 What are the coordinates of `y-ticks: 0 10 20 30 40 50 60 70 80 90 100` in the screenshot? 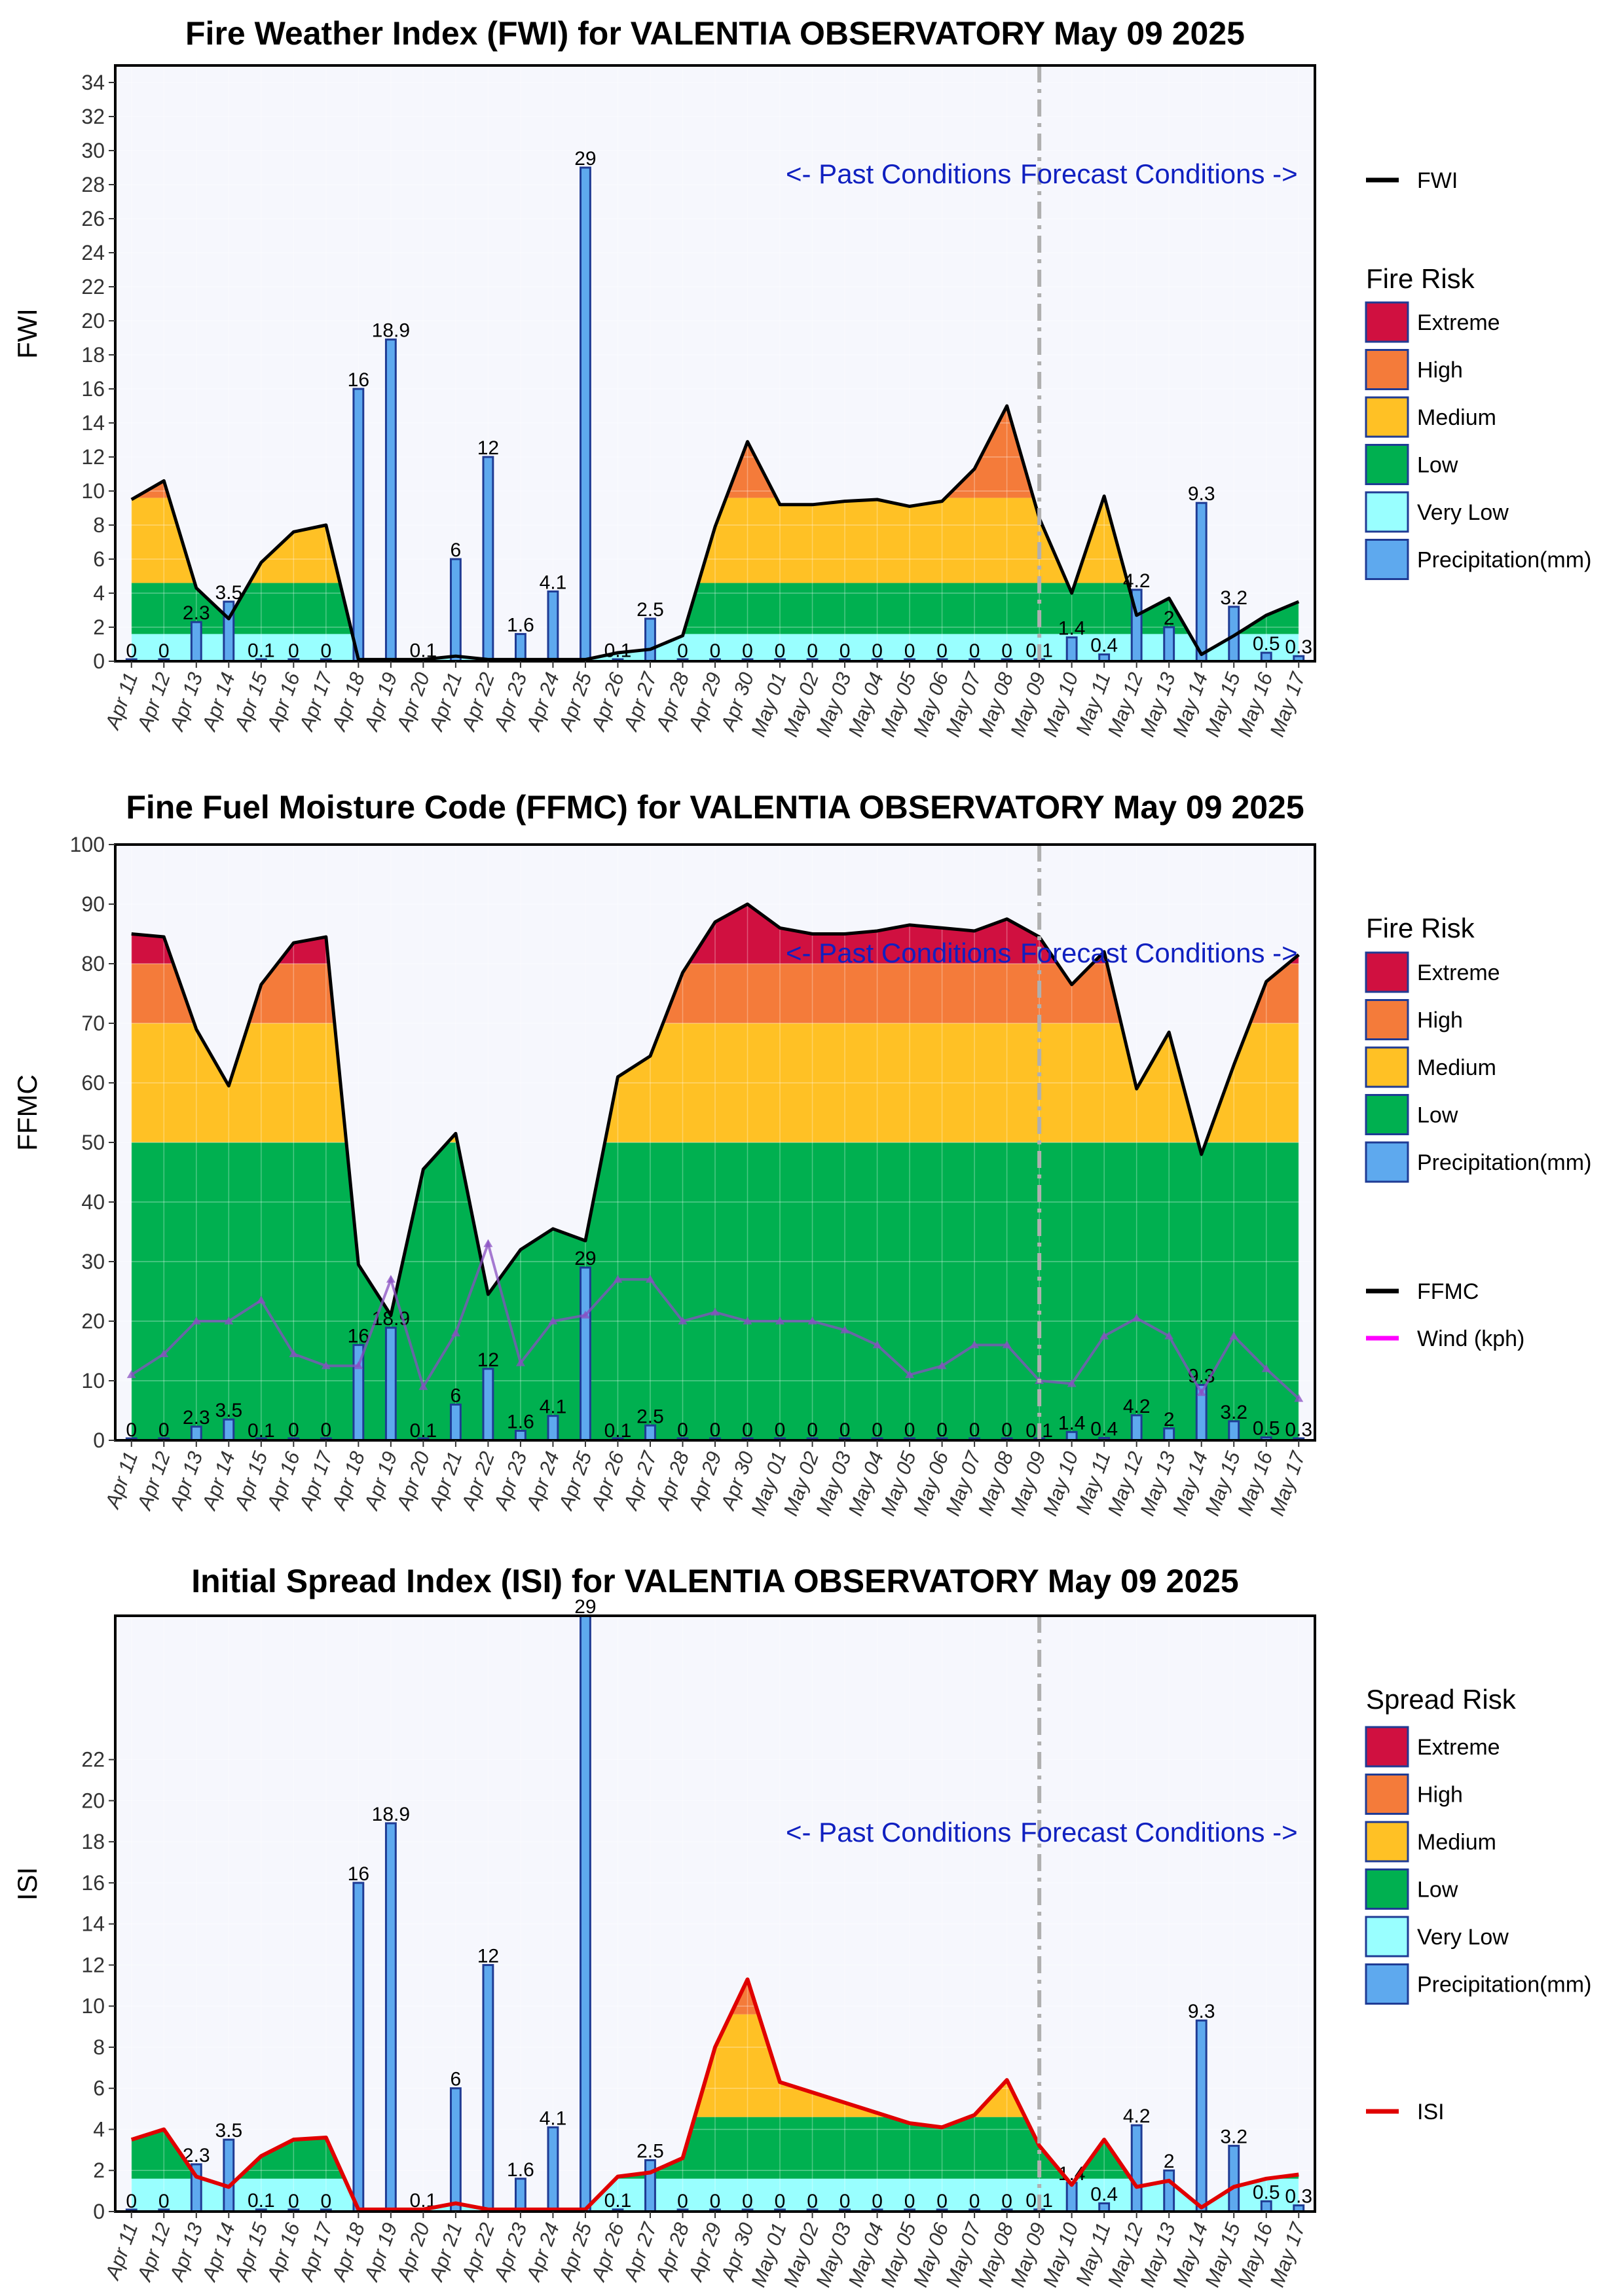 It's located at (92, 1142).